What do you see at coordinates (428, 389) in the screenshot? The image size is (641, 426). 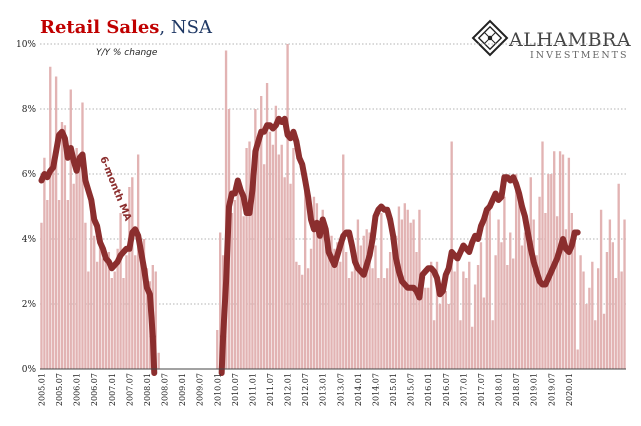 I see `x-tick-label: 2016.01` at bounding box center [428, 389].